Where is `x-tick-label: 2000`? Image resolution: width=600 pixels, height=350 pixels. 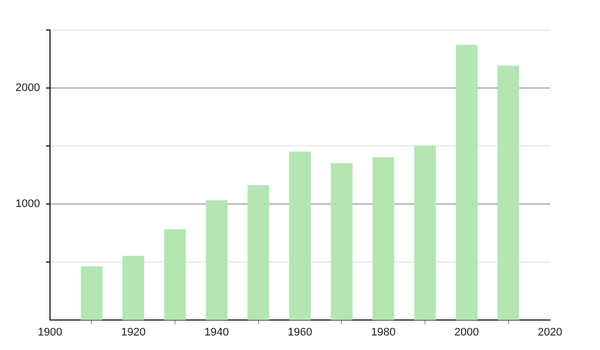
x-tick-label: 2000 is located at coordinates (466, 332).